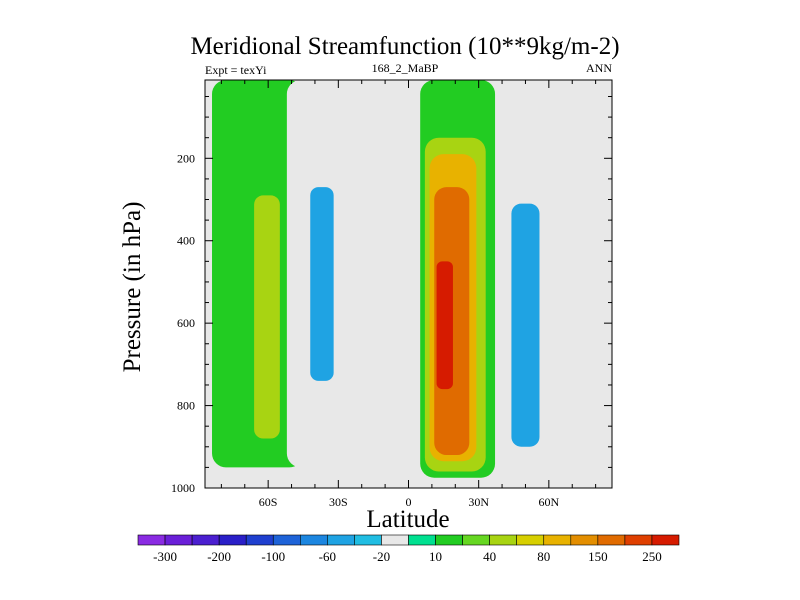 Image resolution: width=800 pixels, height=600 pixels. What do you see at coordinates (268, 502) in the screenshot?
I see `x-tick-label: 60S` at bounding box center [268, 502].